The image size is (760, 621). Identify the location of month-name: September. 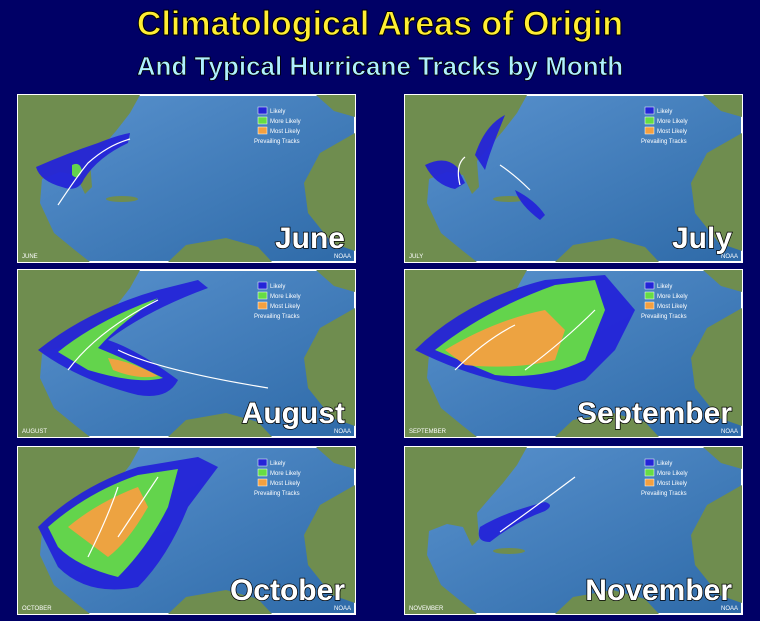
(654, 413).